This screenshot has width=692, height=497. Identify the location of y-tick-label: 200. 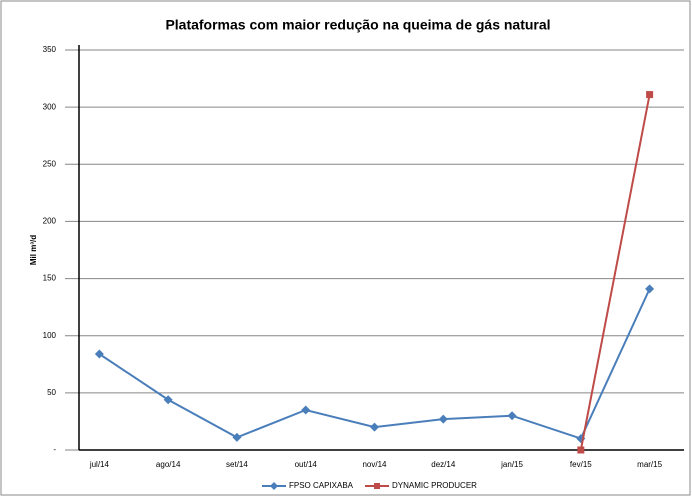
(50, 221).